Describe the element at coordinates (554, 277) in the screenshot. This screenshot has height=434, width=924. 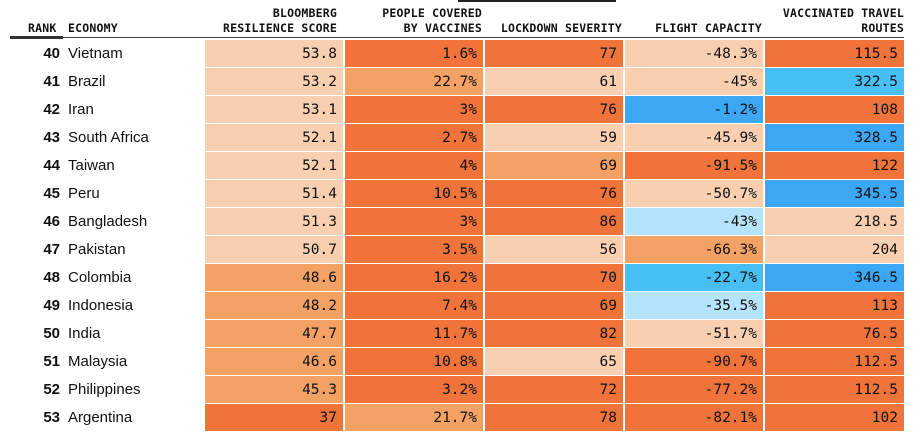
I see `lockdown-cell: 70` at that location.